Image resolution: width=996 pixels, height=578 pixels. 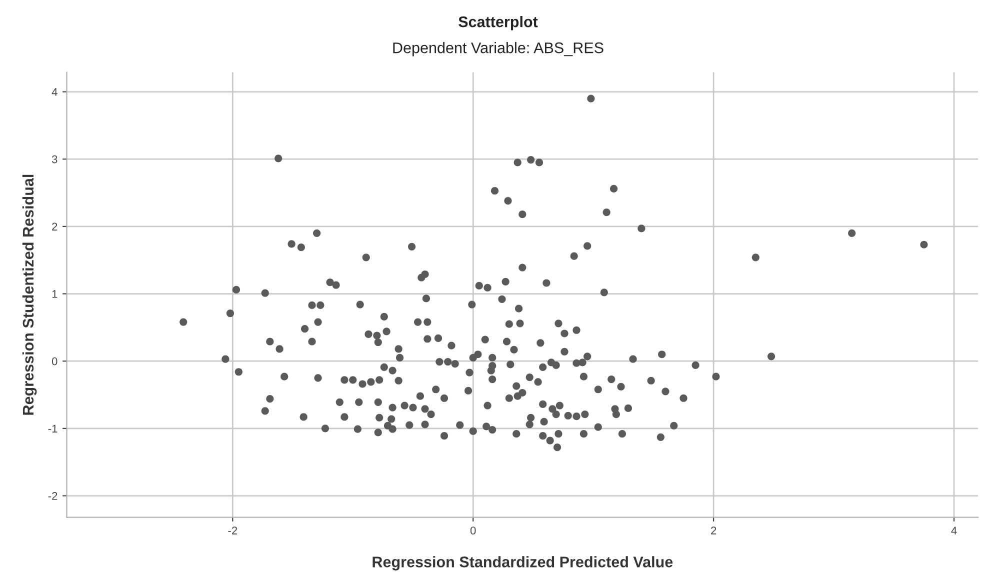 I want to click on y-tick-label: 3, so click(x=55, y=159).